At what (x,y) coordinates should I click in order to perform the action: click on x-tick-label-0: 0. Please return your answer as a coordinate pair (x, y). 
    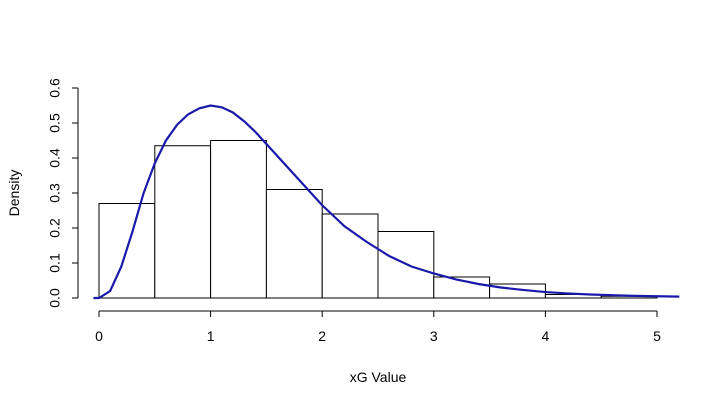
    Looking at the image, I should click on (99, 336).